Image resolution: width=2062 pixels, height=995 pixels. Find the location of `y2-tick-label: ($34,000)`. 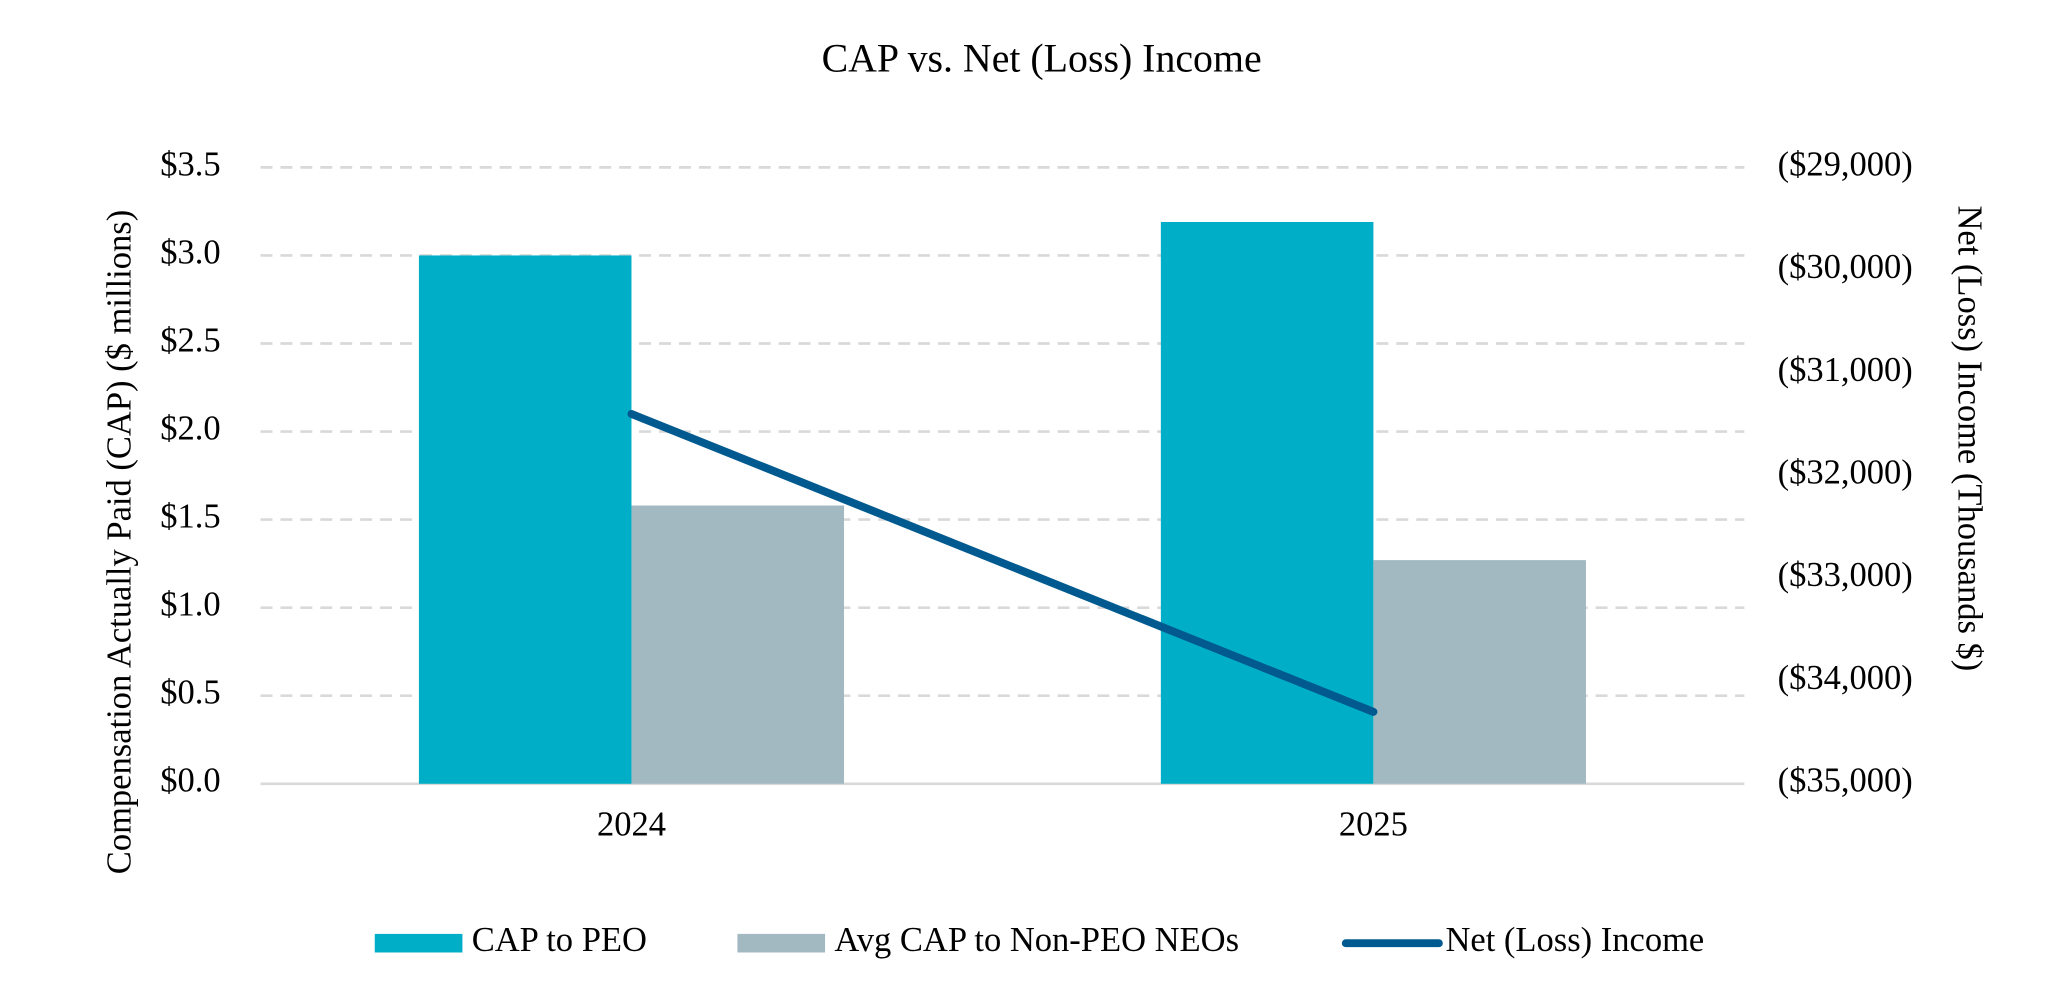

y2-tick-label: ($34,000) is located at coordinates (1845, 678).